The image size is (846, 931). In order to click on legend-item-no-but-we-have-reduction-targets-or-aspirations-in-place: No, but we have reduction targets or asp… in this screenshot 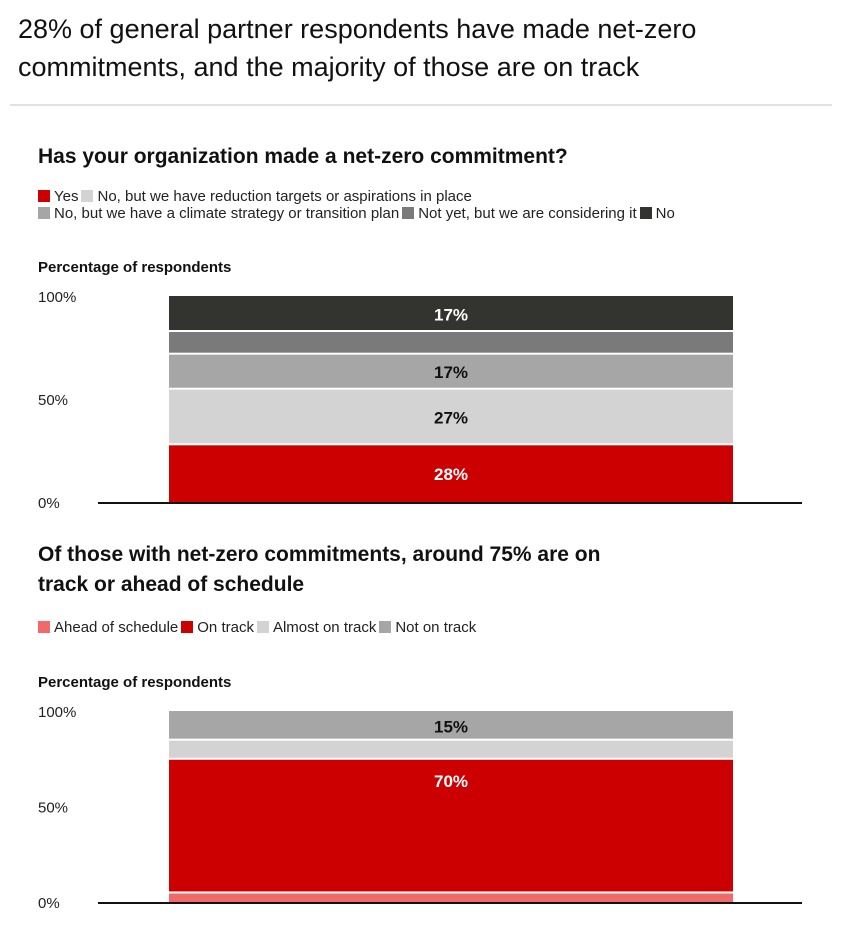, I will do `click(276, 196)`.